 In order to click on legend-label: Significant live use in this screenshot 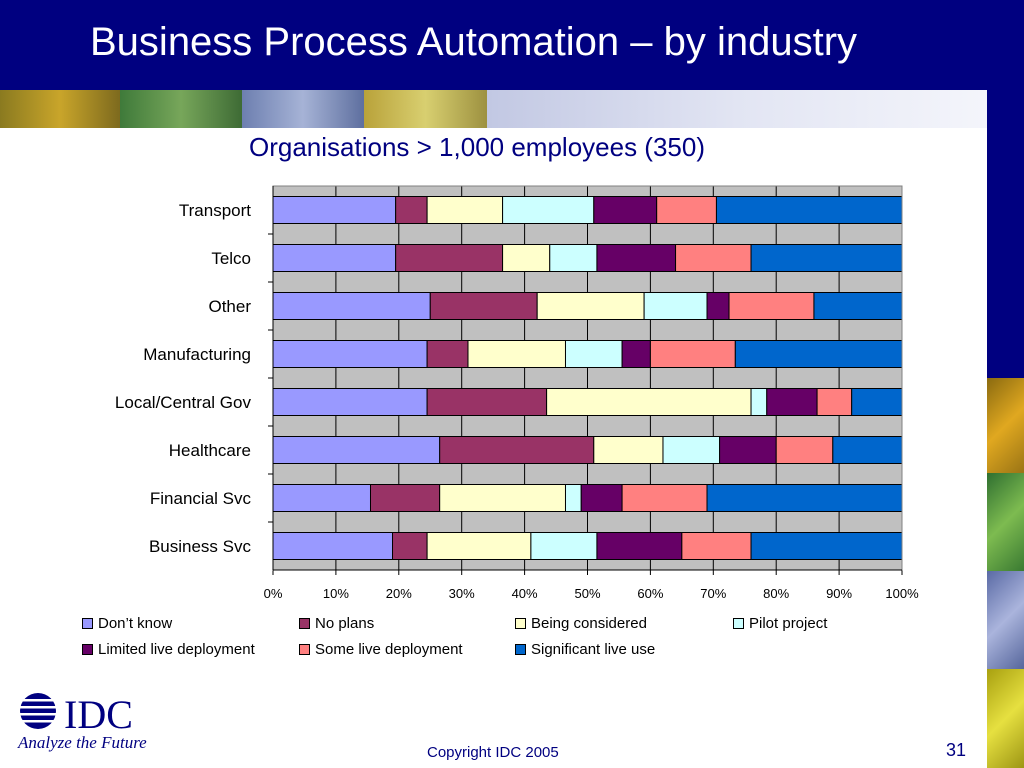, I will do `click(593, 649)`.